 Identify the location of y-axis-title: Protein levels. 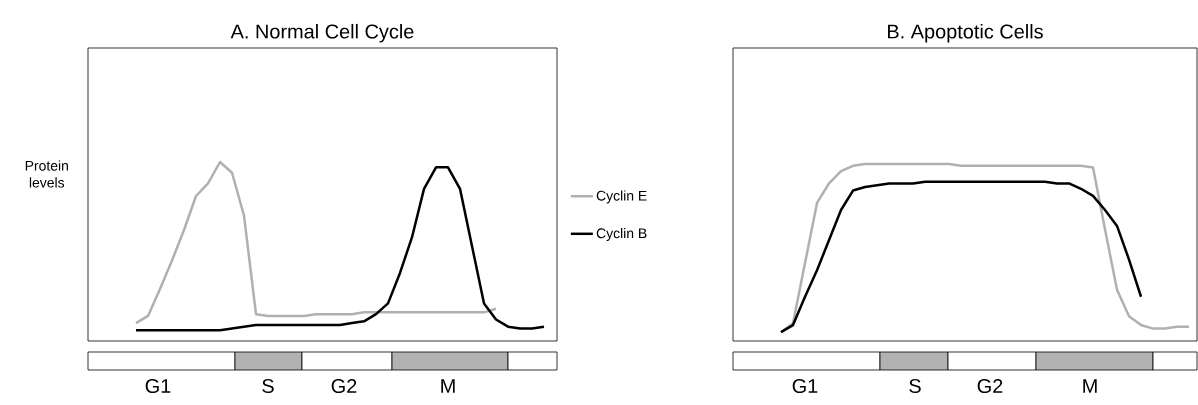
(46, 174).